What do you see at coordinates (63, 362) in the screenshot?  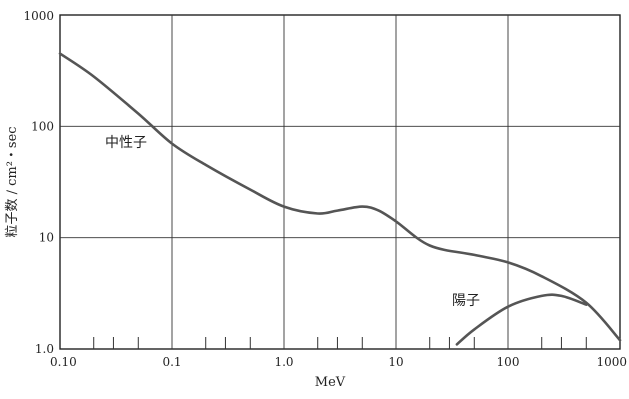 I see `x-tick-label-0: 0.10` at bounding box center [63, 362].